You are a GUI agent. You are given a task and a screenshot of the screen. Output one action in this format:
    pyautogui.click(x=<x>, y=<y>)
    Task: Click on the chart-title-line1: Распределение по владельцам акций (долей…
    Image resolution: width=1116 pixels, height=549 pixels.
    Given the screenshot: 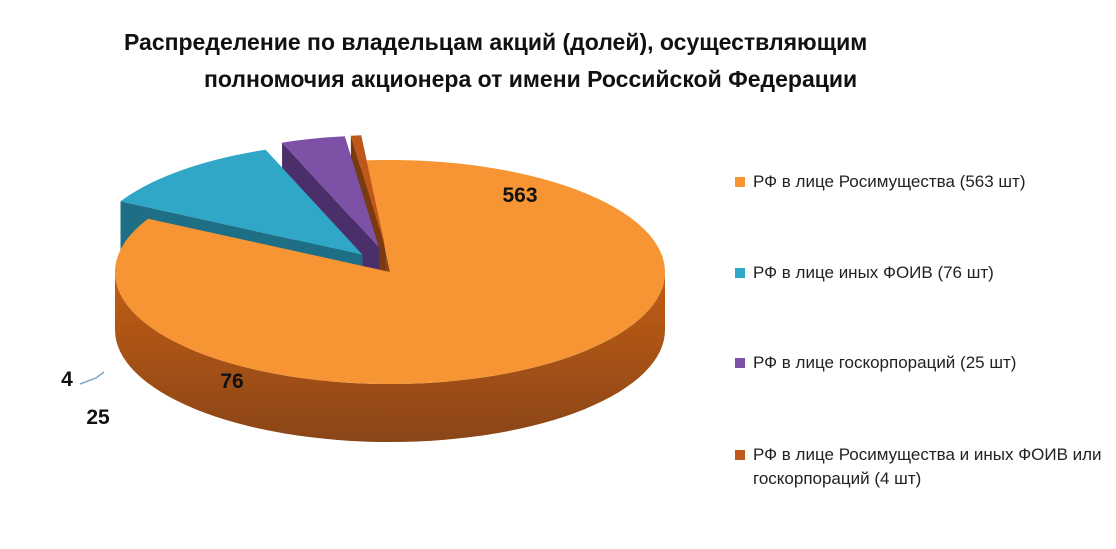 What is the action you would take?
    pyautogui.click(x=496, y=42)
    